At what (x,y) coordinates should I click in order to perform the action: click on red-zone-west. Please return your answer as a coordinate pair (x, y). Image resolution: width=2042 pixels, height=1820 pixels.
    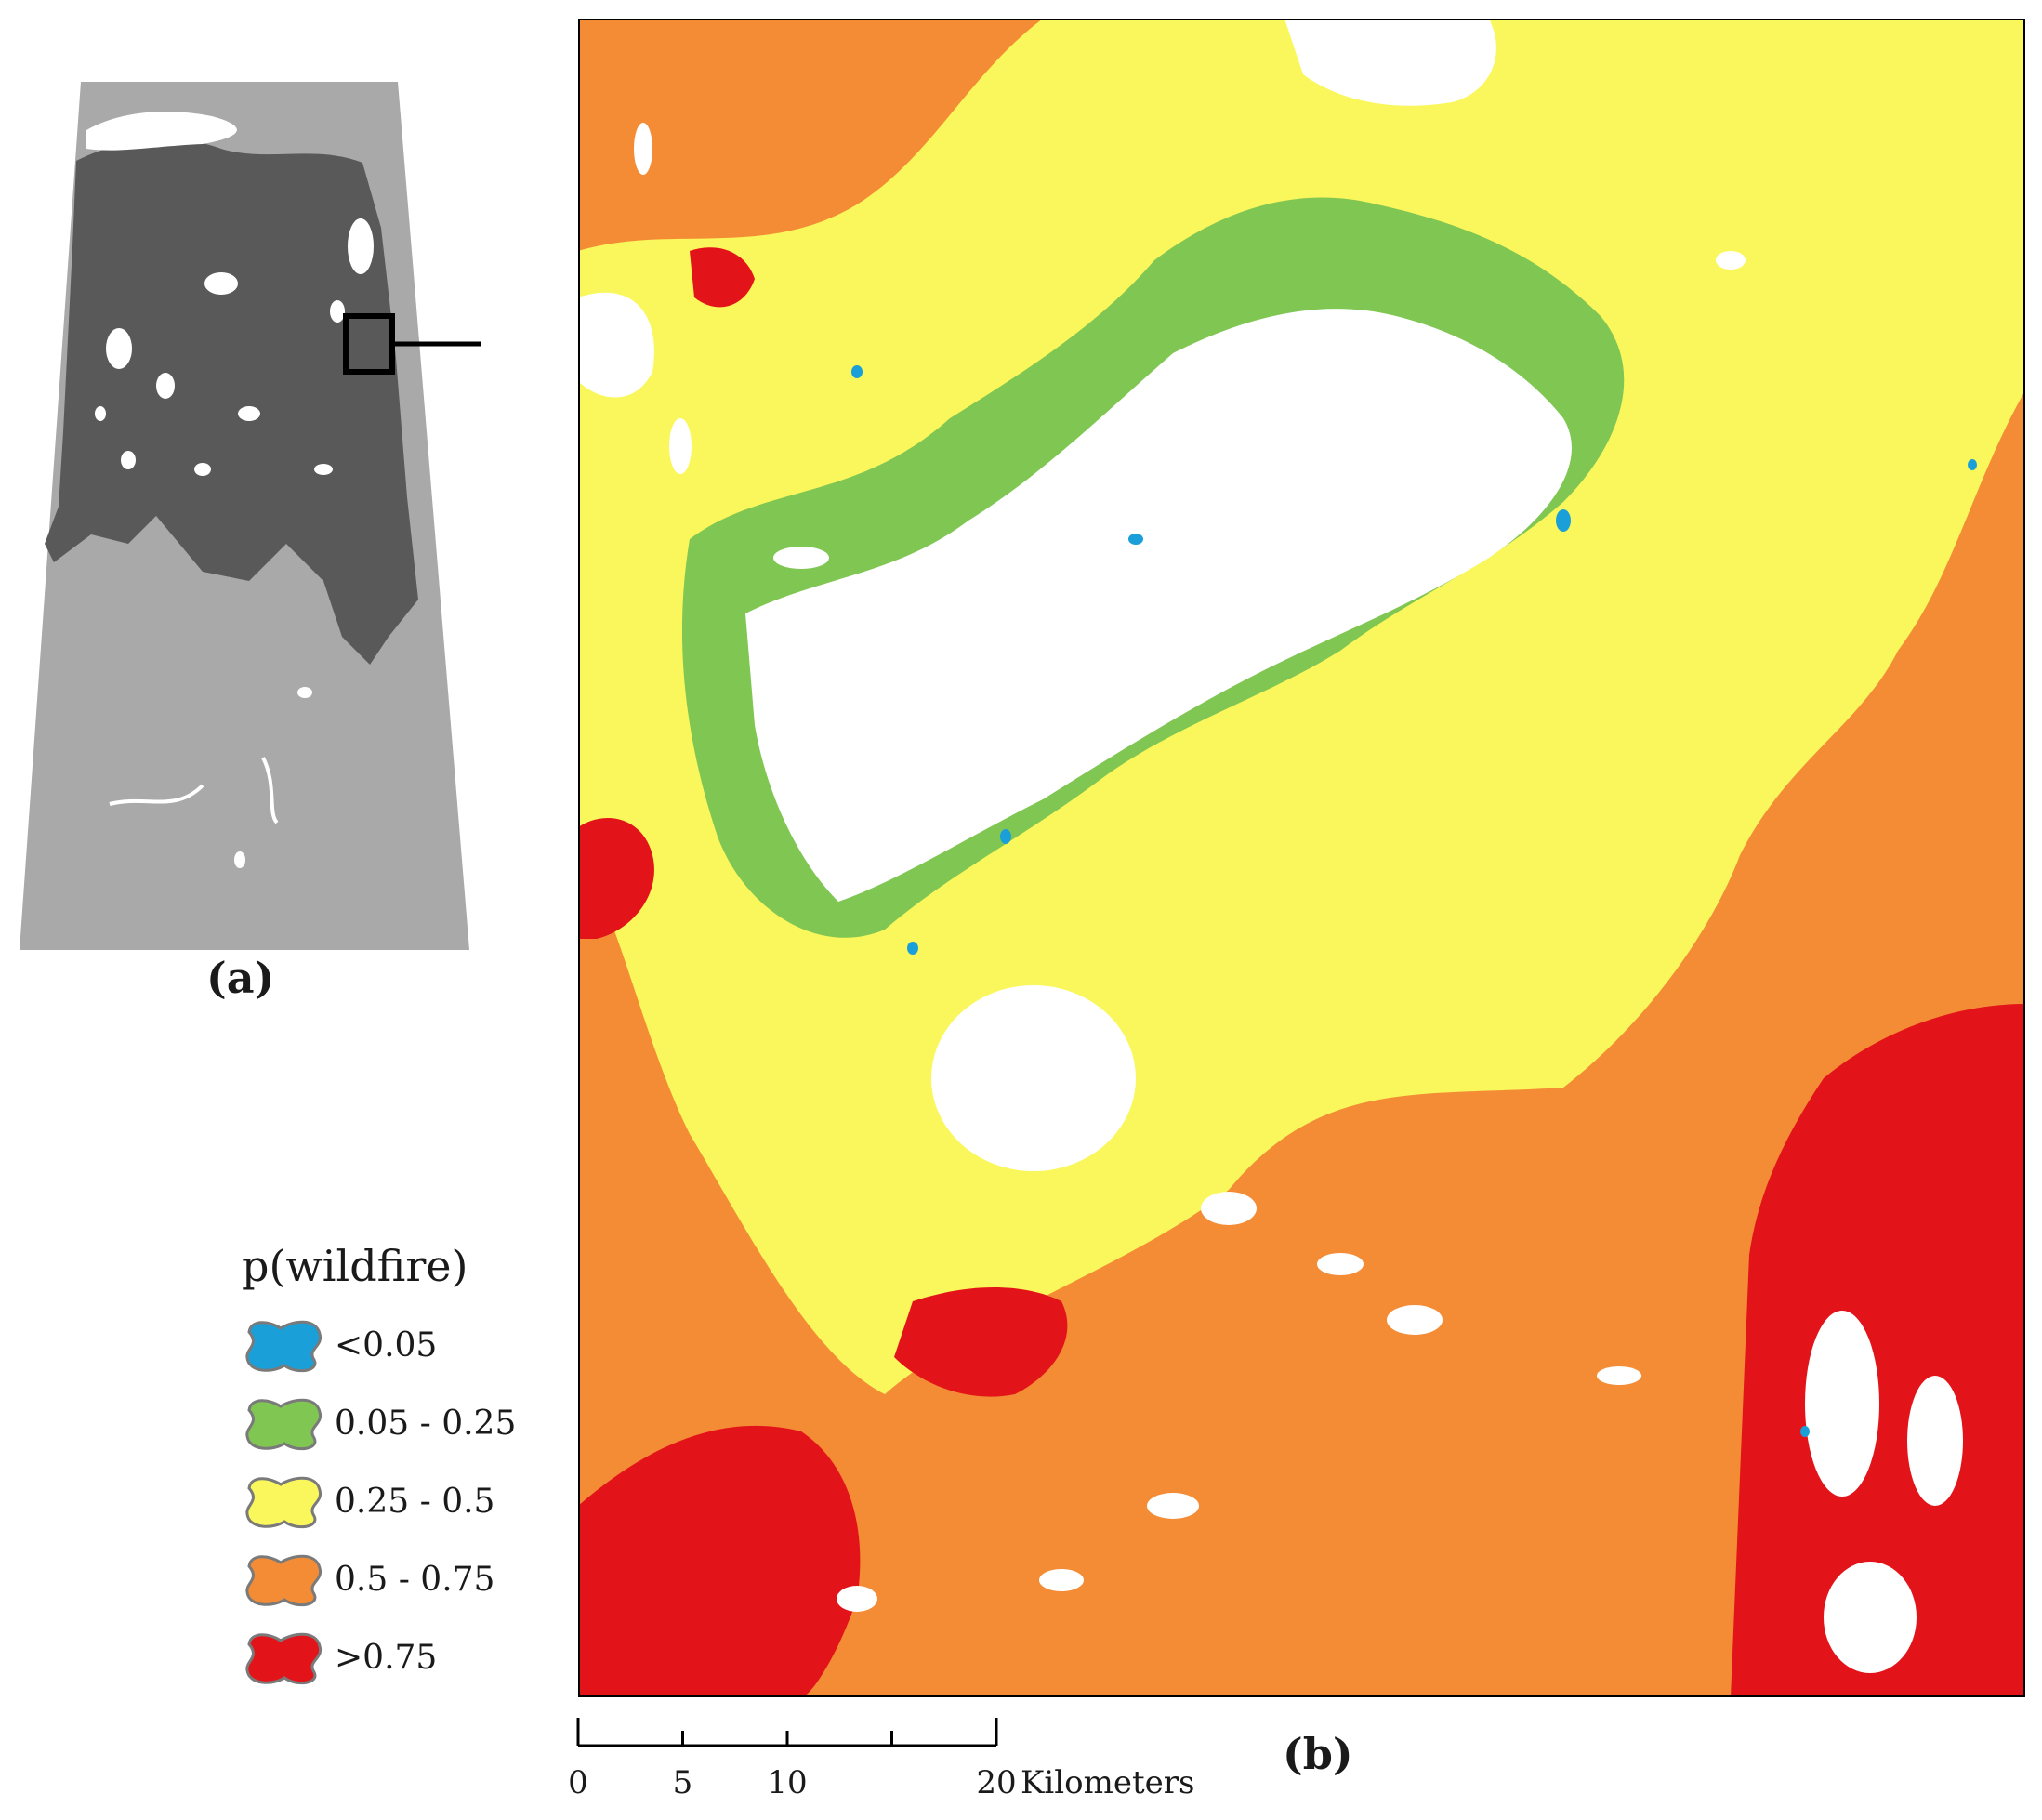
    Looking at the image, I should click on (616, 878).